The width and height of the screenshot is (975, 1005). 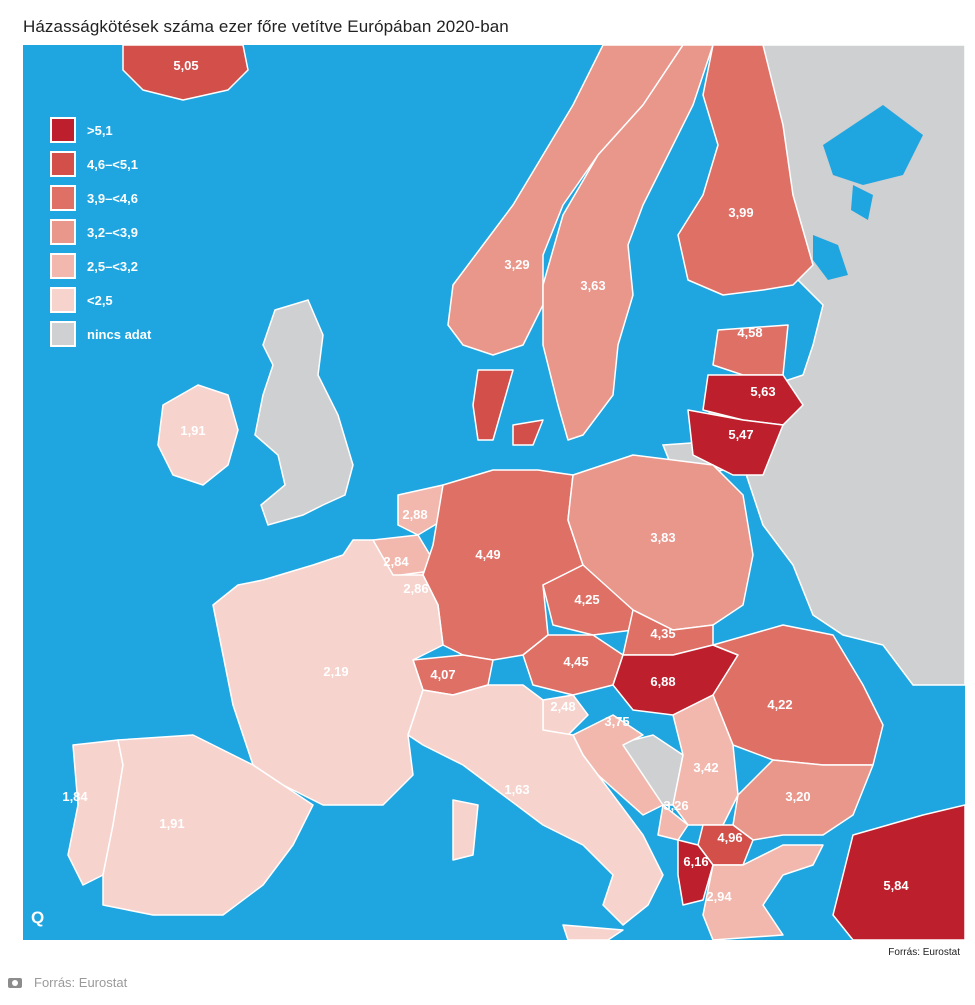 What do you see at coordinates (335, 671) in the screenshot?
I see `label-france: 2,19` at bounding box center [335, 671].